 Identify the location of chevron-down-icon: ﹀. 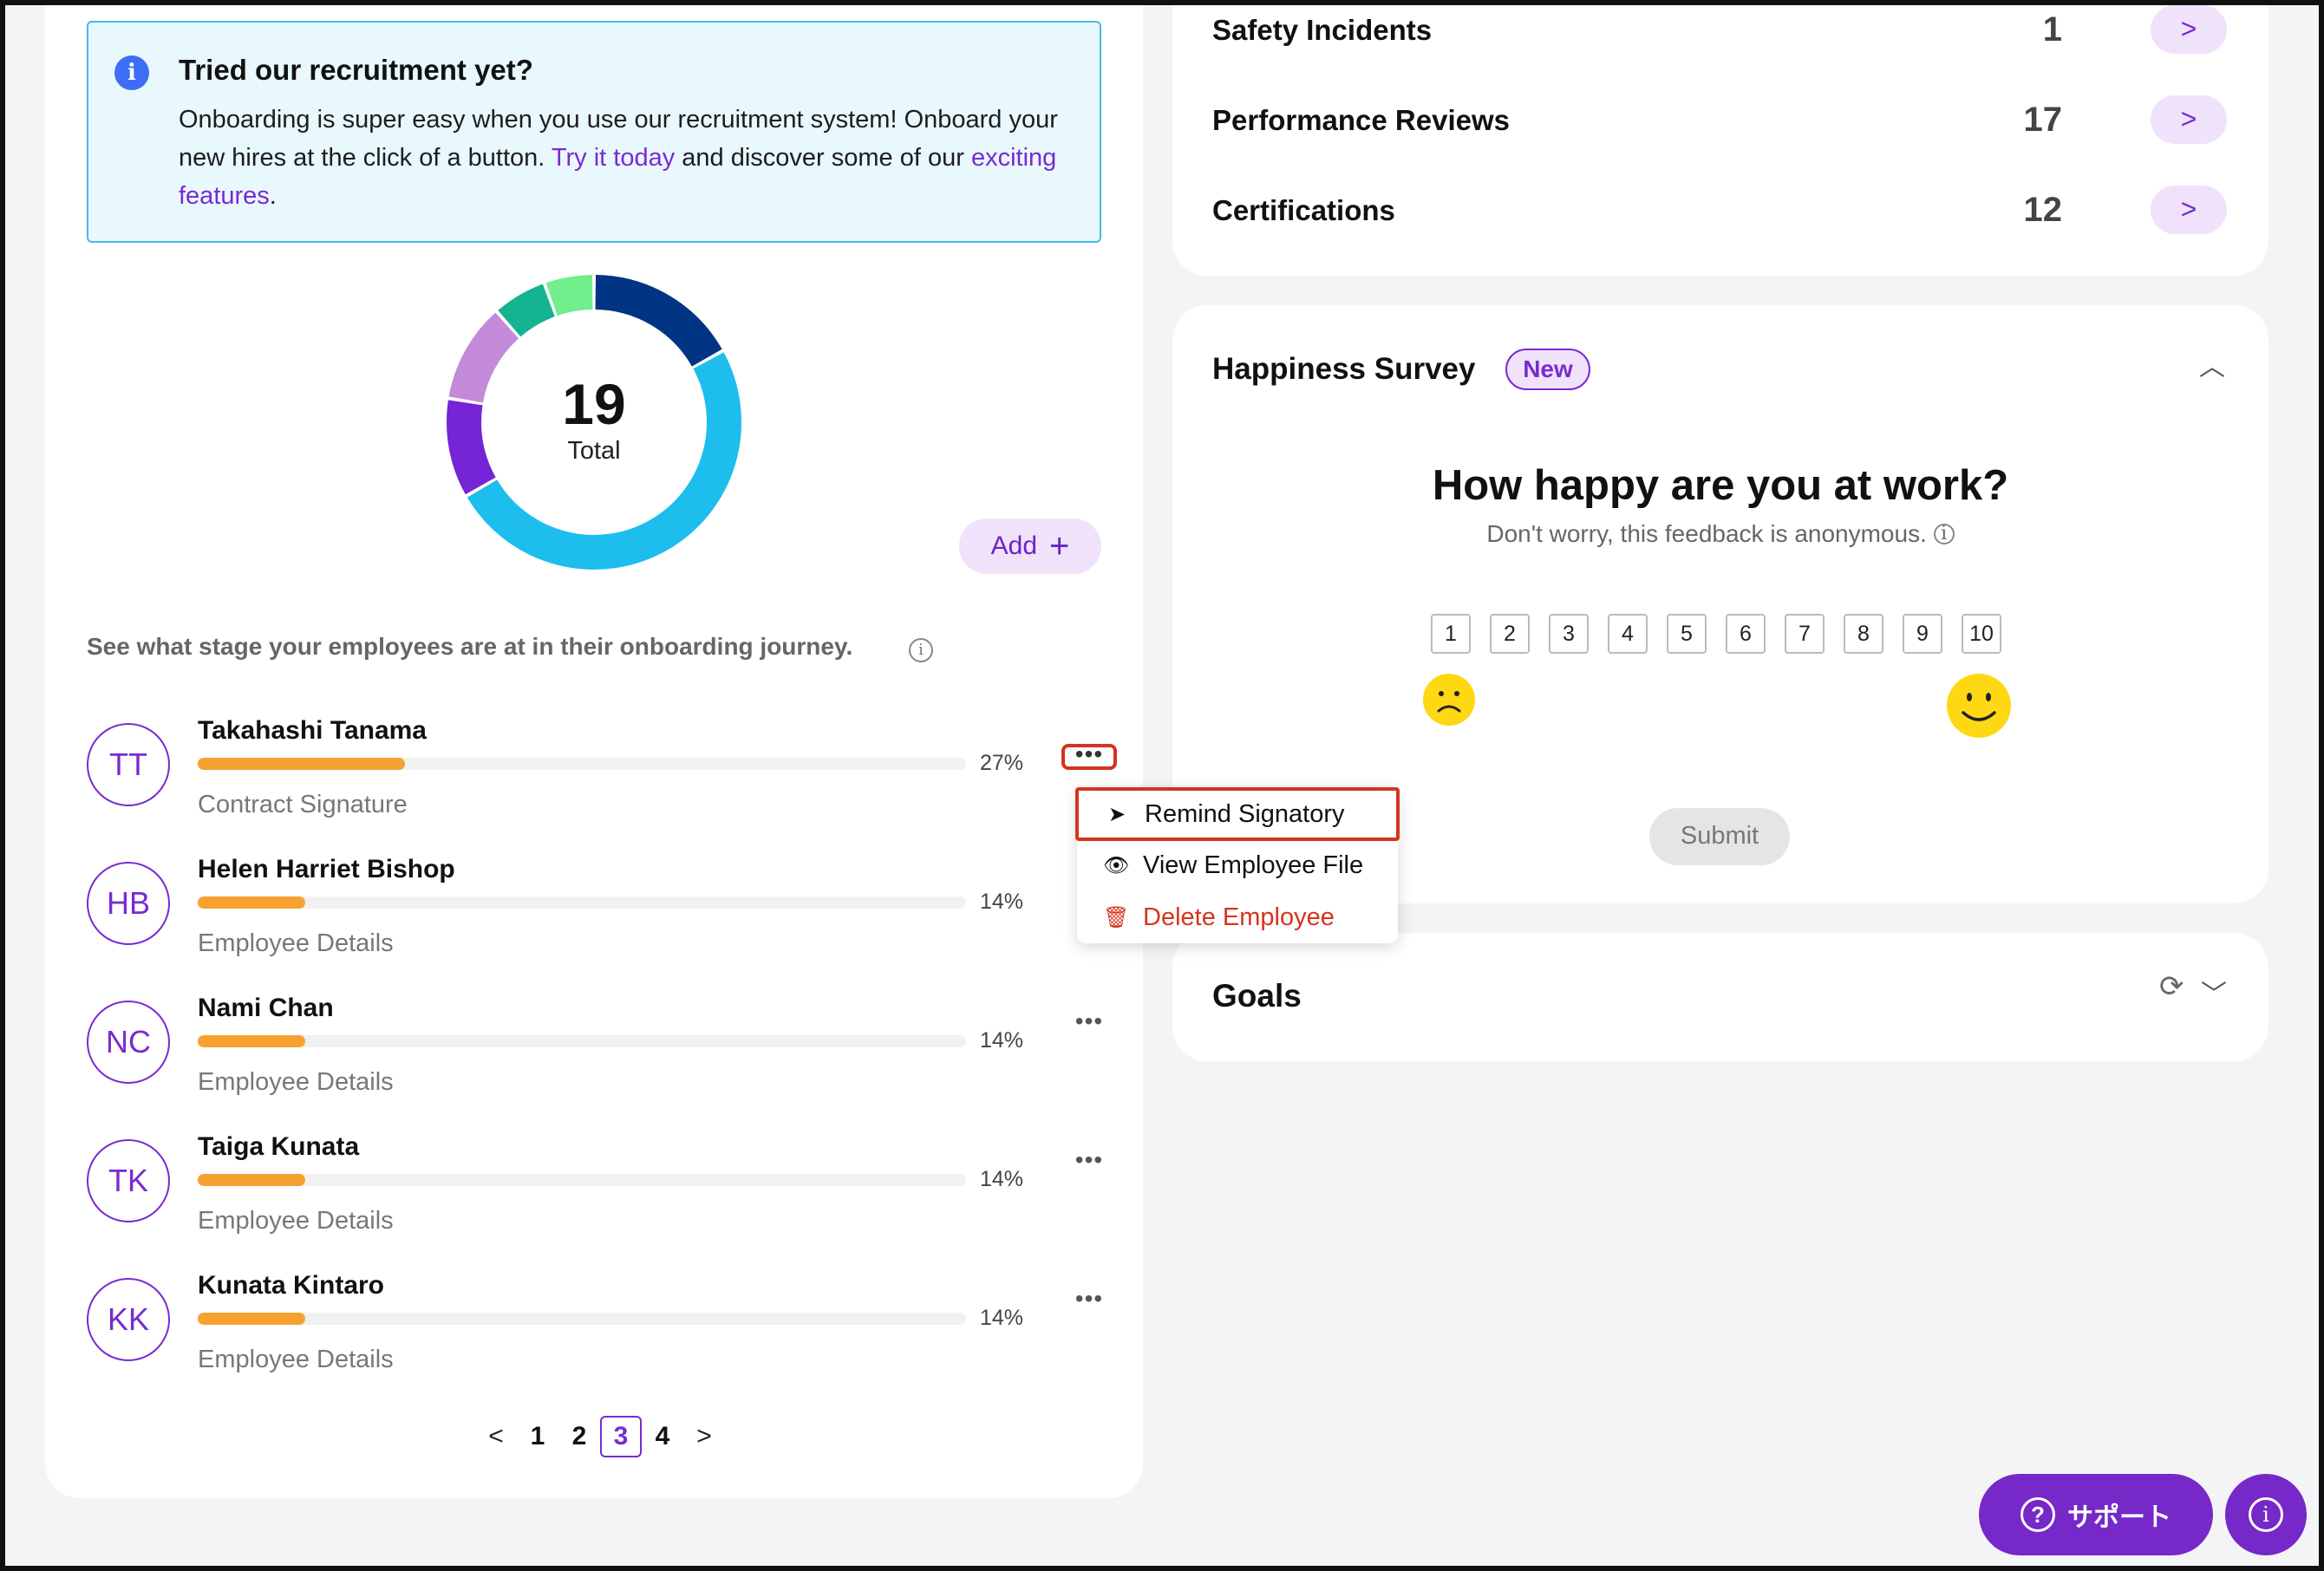
(2214, 995).